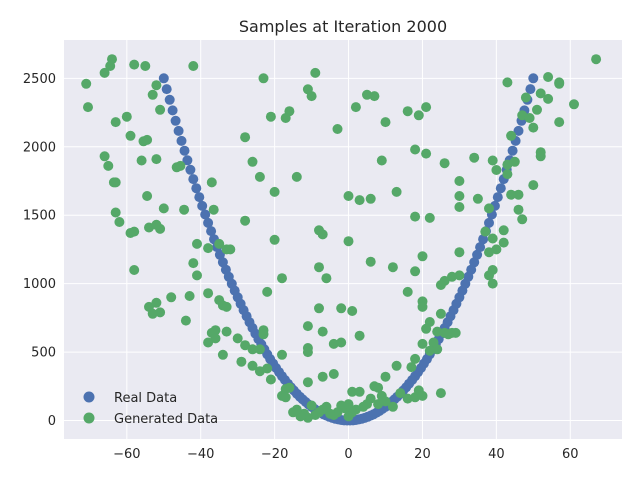 The width and height of the screenshot is (640, 480). I want to click on legend: Real Data Generated Data, so click(150, 409).